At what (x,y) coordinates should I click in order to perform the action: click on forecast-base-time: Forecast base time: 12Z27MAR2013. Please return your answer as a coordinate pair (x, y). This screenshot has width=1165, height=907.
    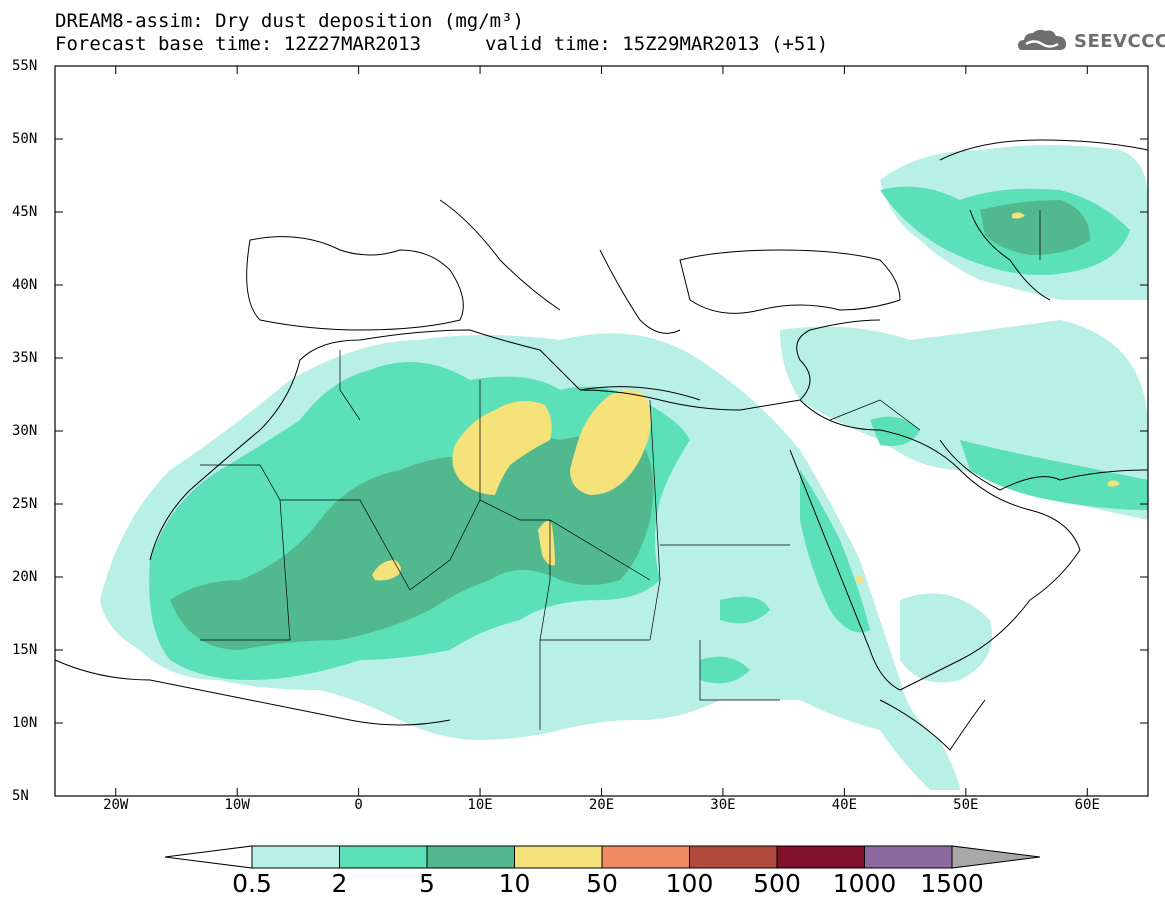
    Looking at the image, I should click on (238, 44).